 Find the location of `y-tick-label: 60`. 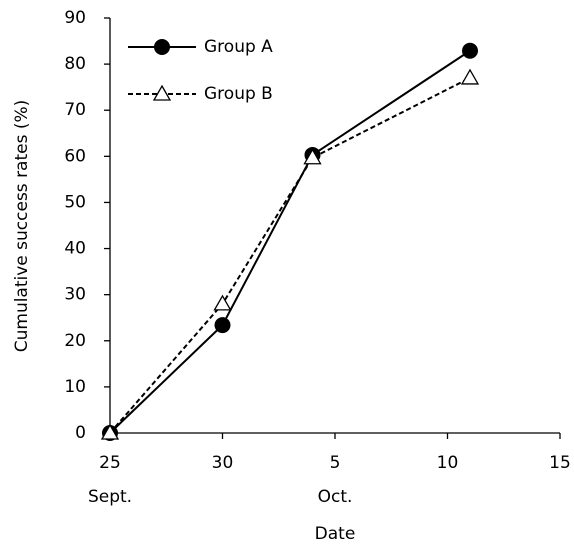

y-tick-label: 60 is located at coordinates (75, 156).